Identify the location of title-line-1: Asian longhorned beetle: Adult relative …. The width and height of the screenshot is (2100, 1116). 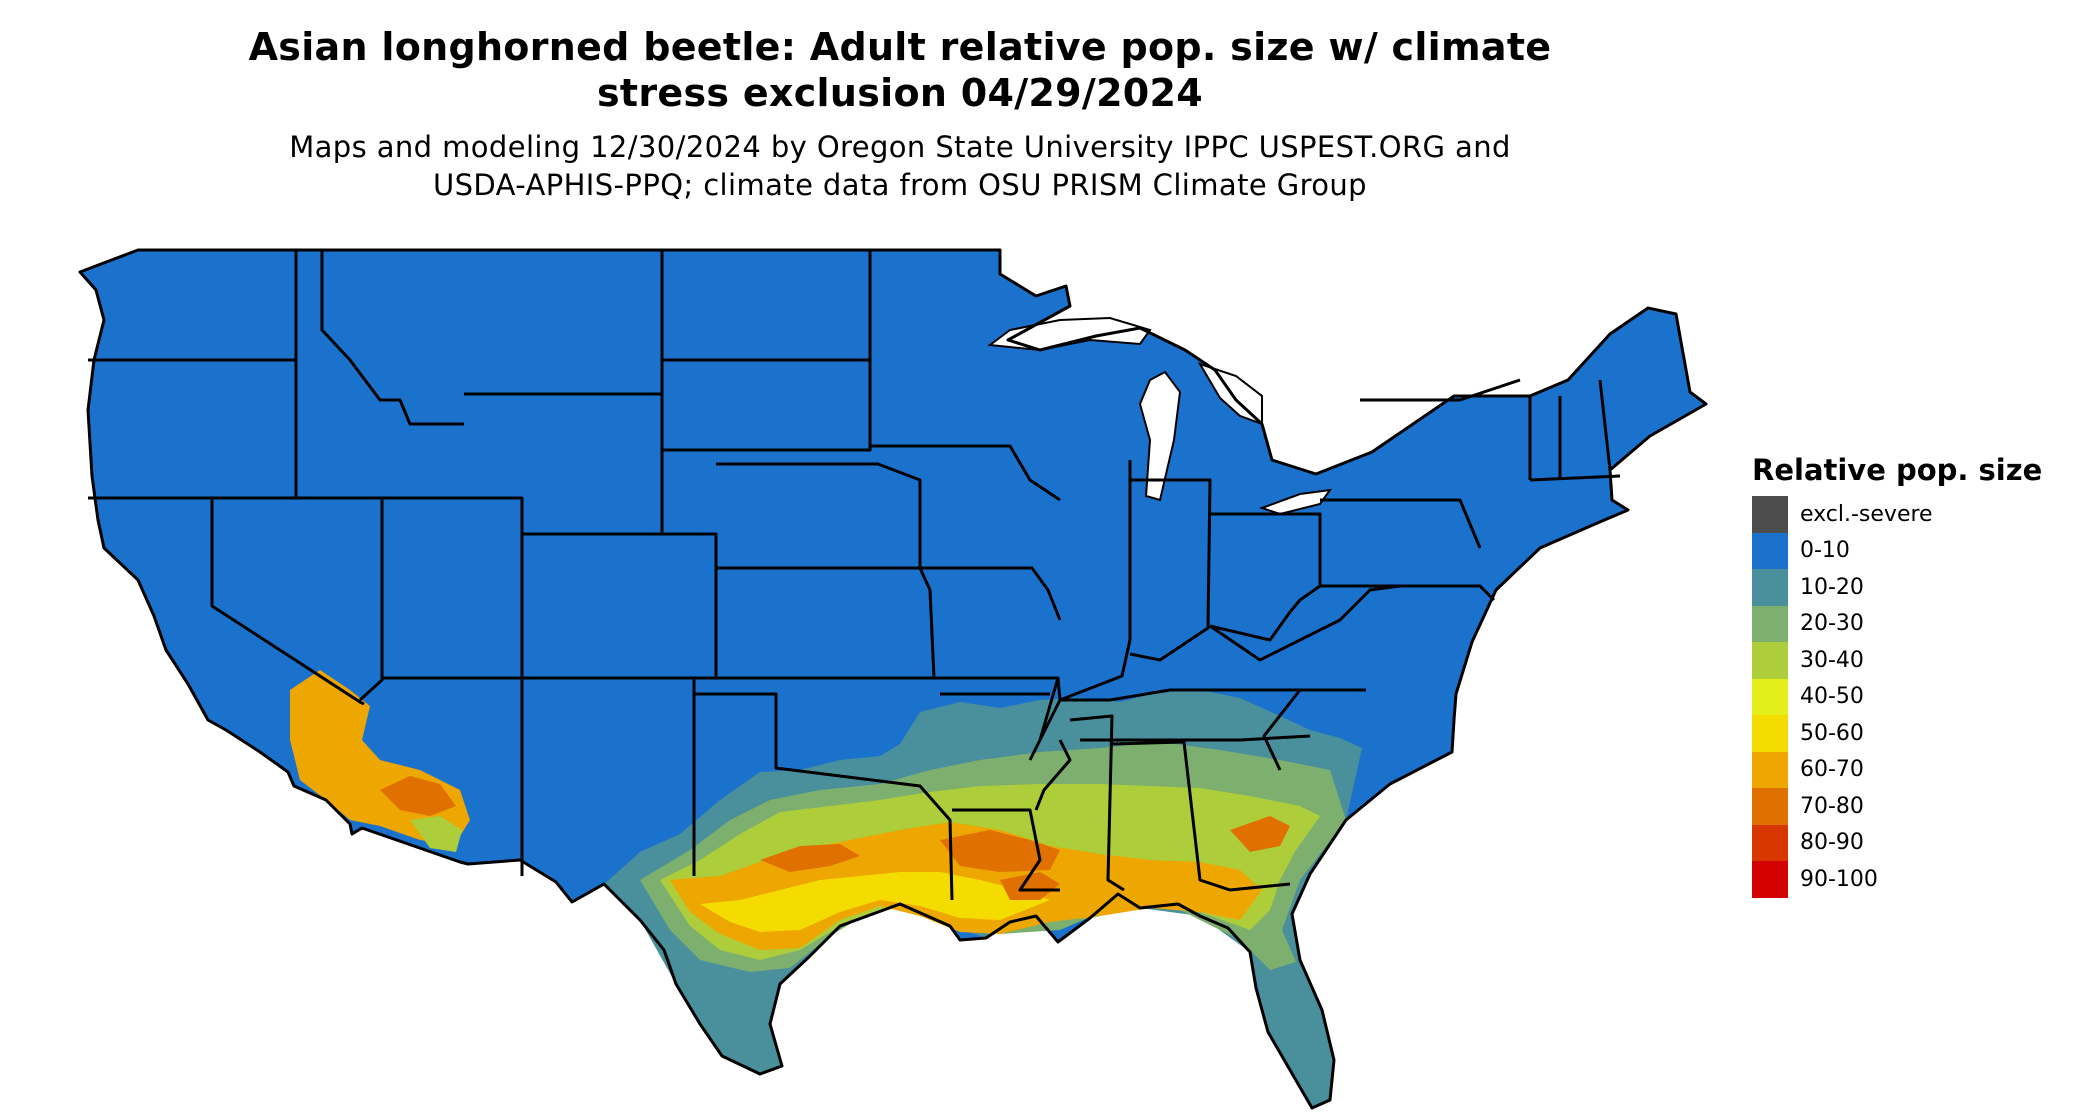
(900, 47).